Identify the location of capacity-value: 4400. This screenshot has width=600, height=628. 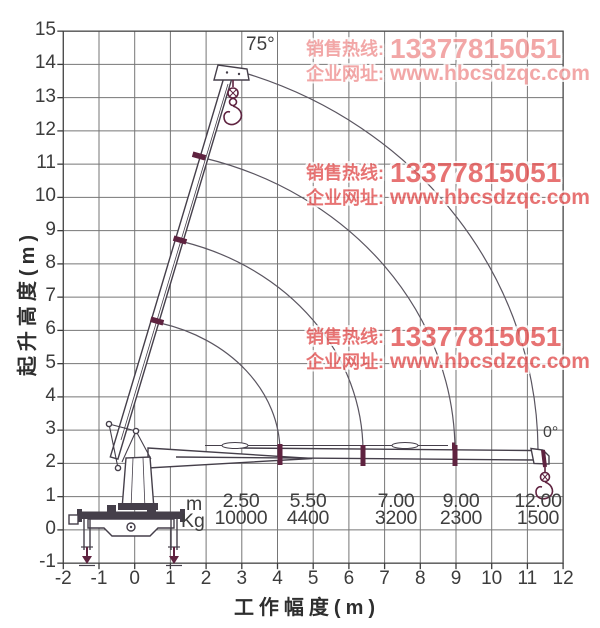
(308, 518).